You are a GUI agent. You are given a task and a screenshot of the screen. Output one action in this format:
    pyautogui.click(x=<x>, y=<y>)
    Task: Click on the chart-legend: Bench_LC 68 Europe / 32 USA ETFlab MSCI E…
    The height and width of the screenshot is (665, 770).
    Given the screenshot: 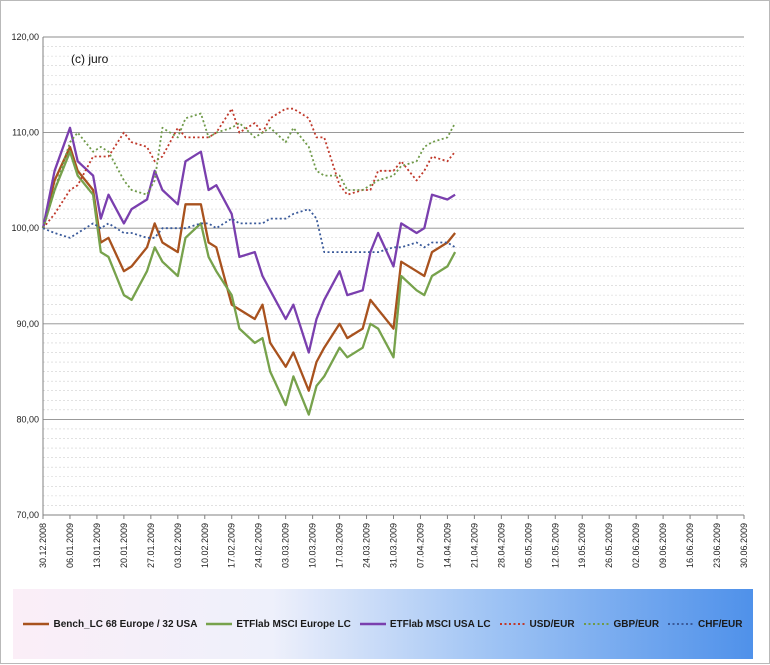 What is the action you would take?
    pyautogui.click(x=383, y=624)
    